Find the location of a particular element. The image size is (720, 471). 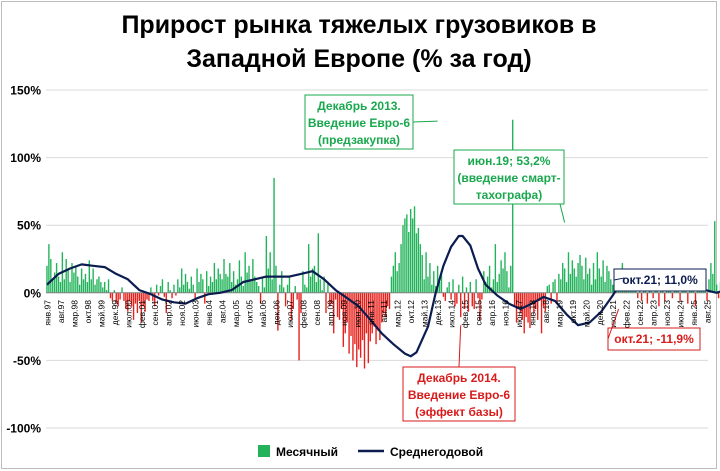

y-tick-label: 150% is located at coordinates (25, 91).